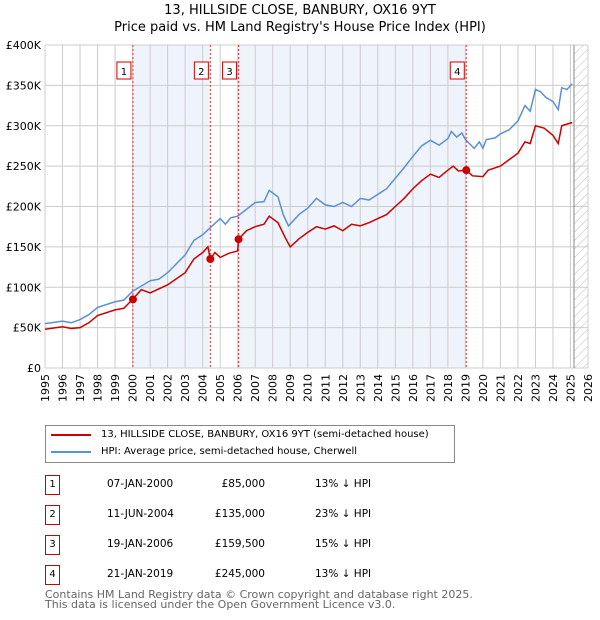  Describe the element at coordinates (343, 514) in the screenshot. I see `sale-hpi-diff: 23% ↓ HPI` at that location.